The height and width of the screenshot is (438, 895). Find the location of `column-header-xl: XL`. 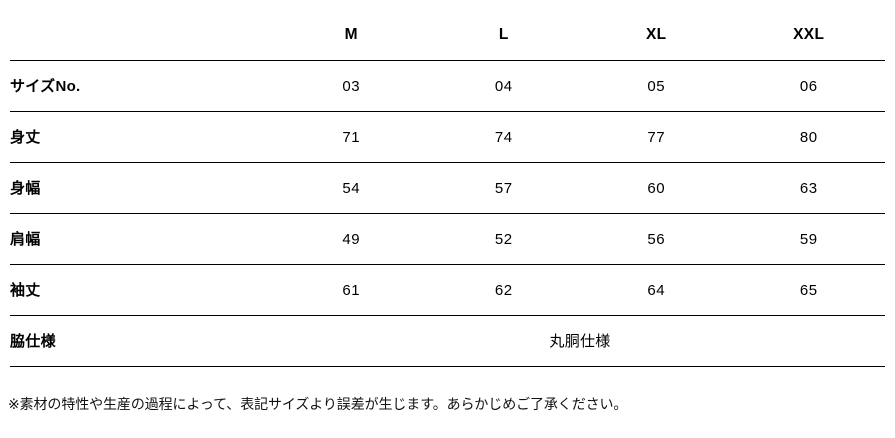

column-header-xl: XL is located at coordinates (656, 35).